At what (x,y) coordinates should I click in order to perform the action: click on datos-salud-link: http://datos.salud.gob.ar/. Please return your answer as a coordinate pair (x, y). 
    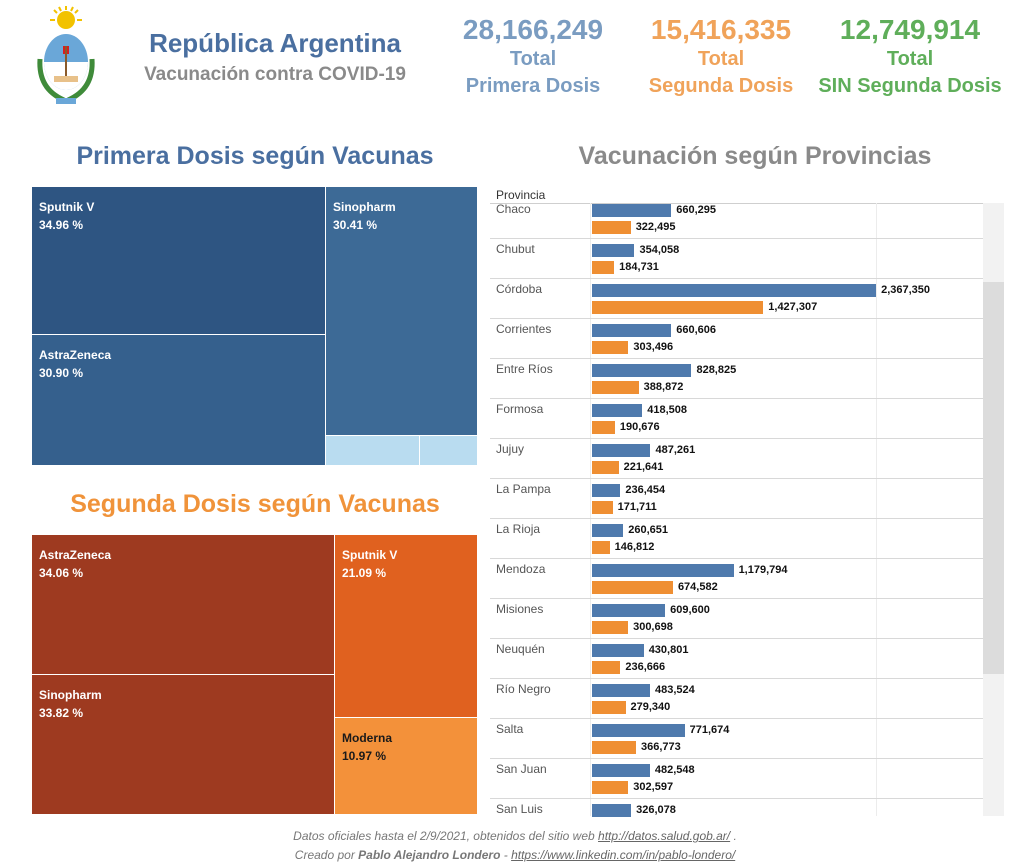
    Looking at the image, I should click on (664, 836).